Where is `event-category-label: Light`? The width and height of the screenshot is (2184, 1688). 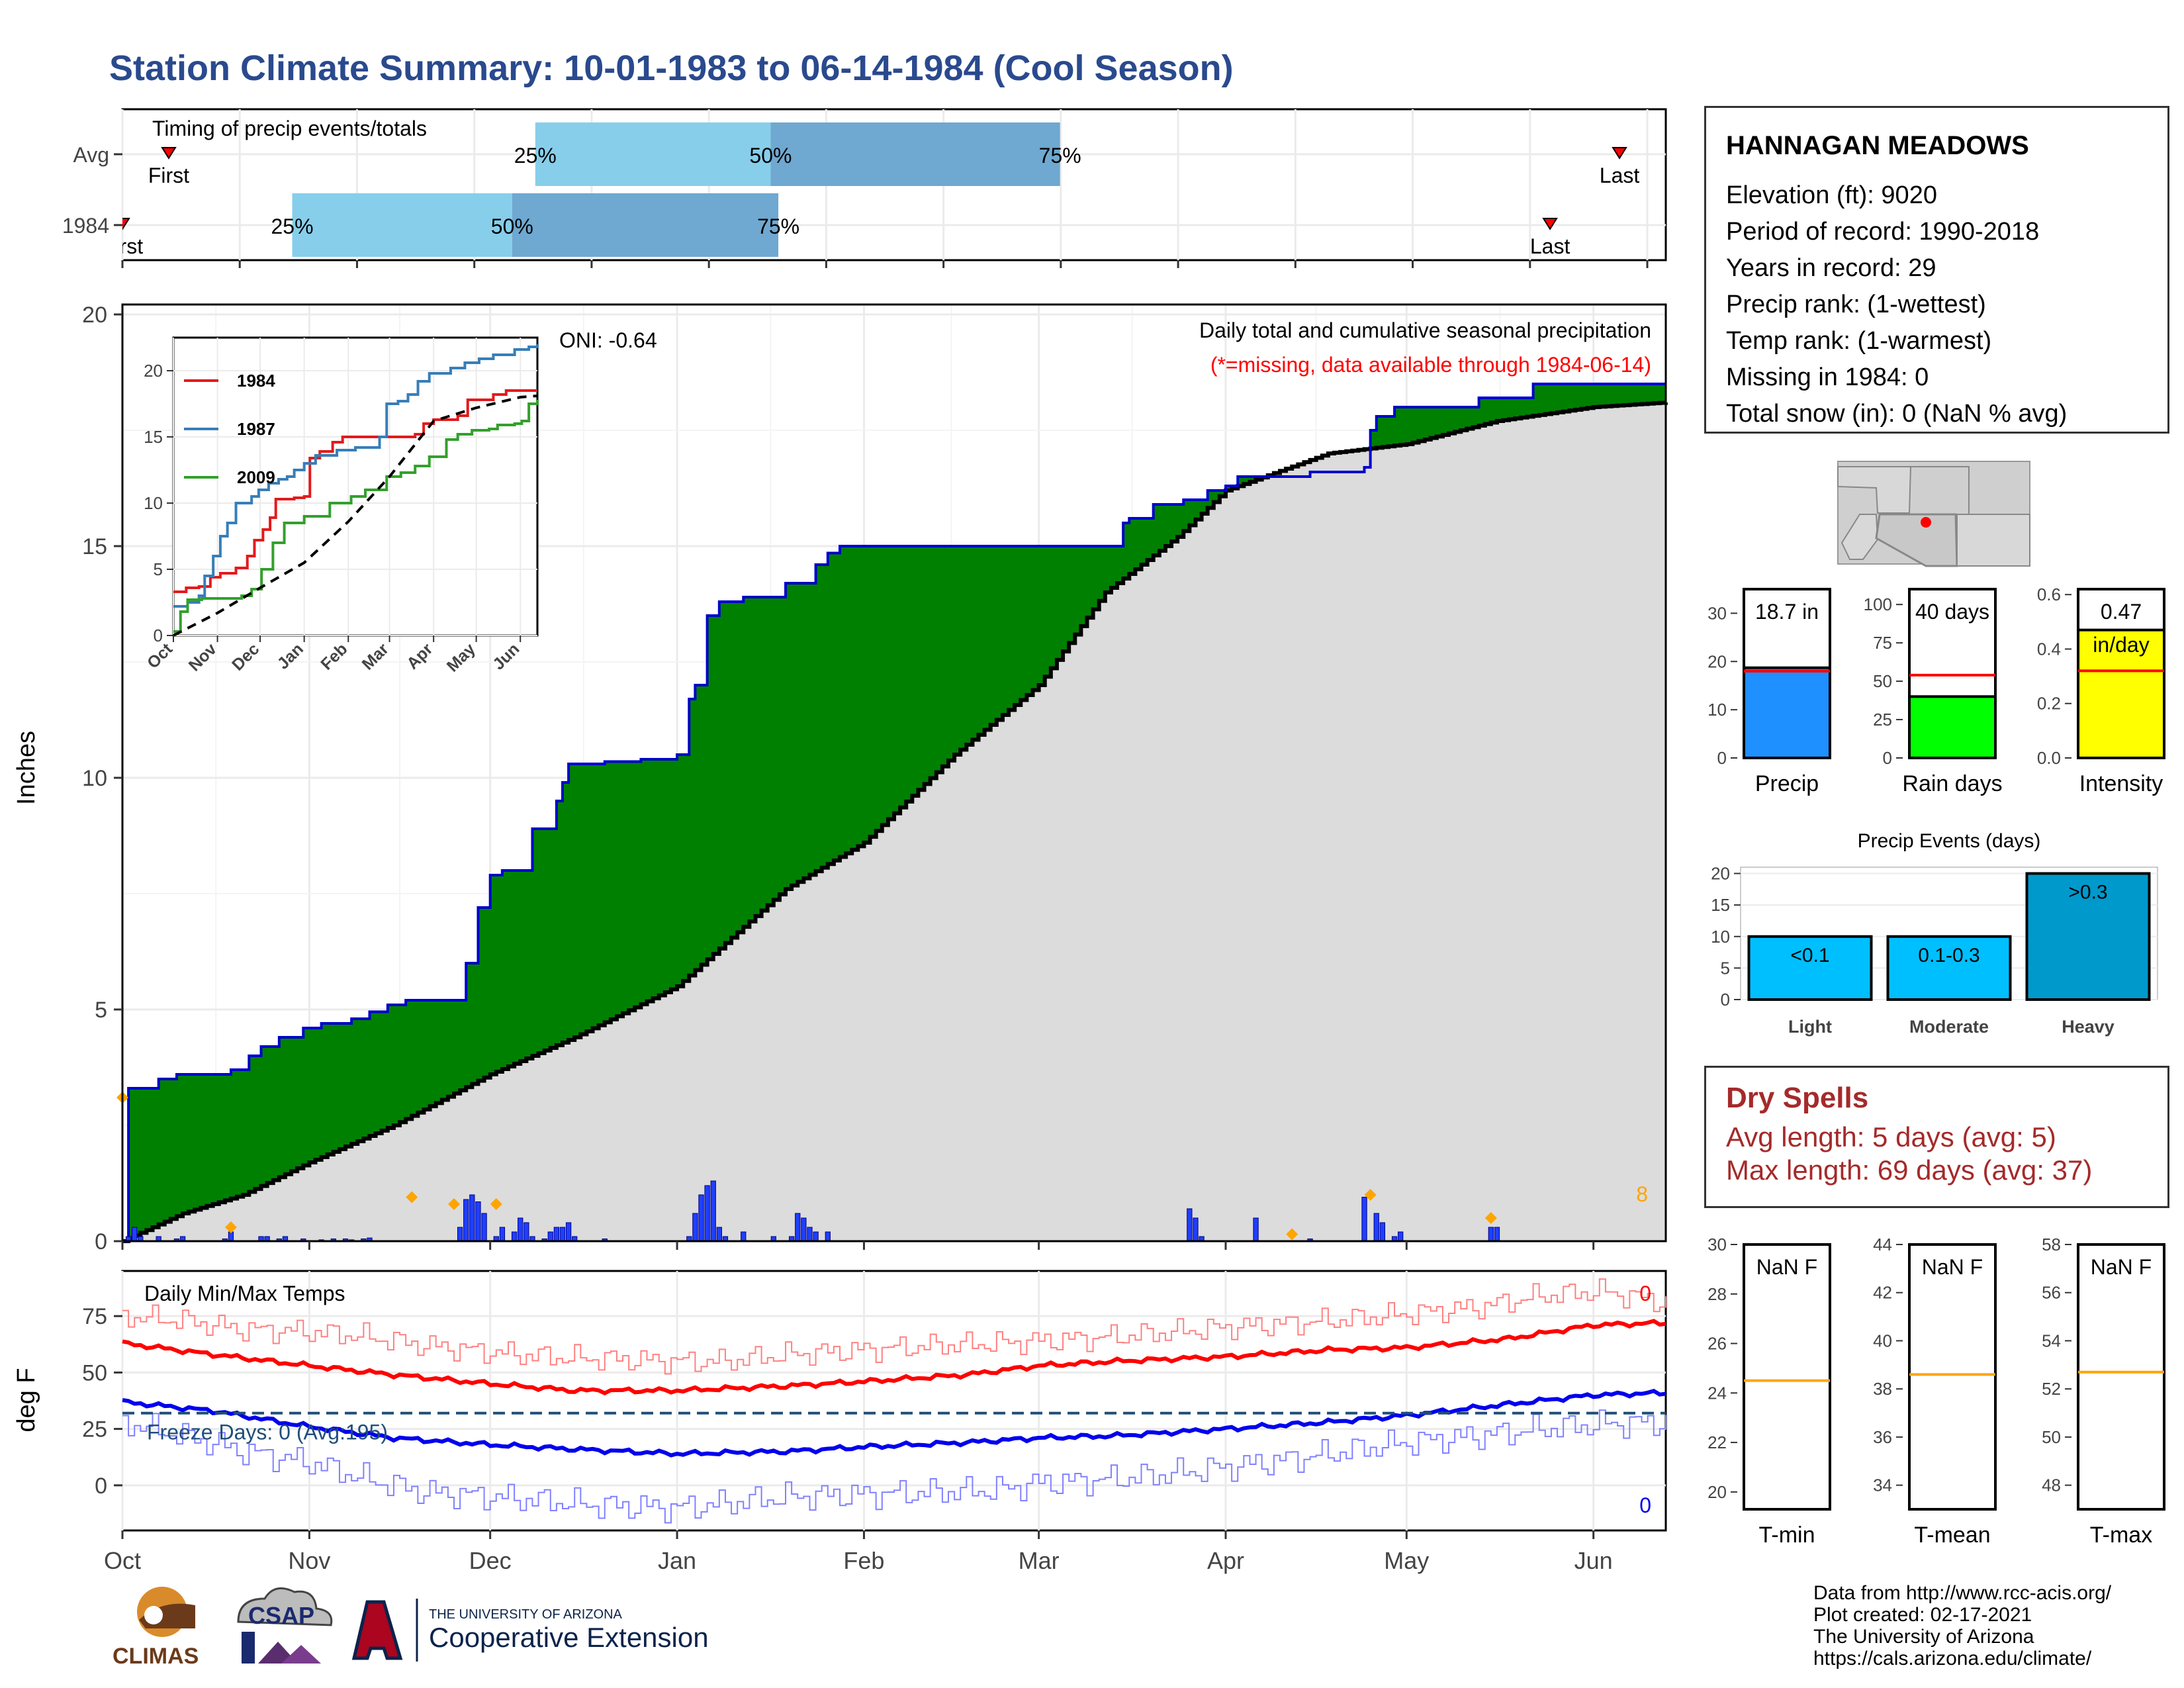
event-category-label: Light is located at coordinates (1810, 1027).